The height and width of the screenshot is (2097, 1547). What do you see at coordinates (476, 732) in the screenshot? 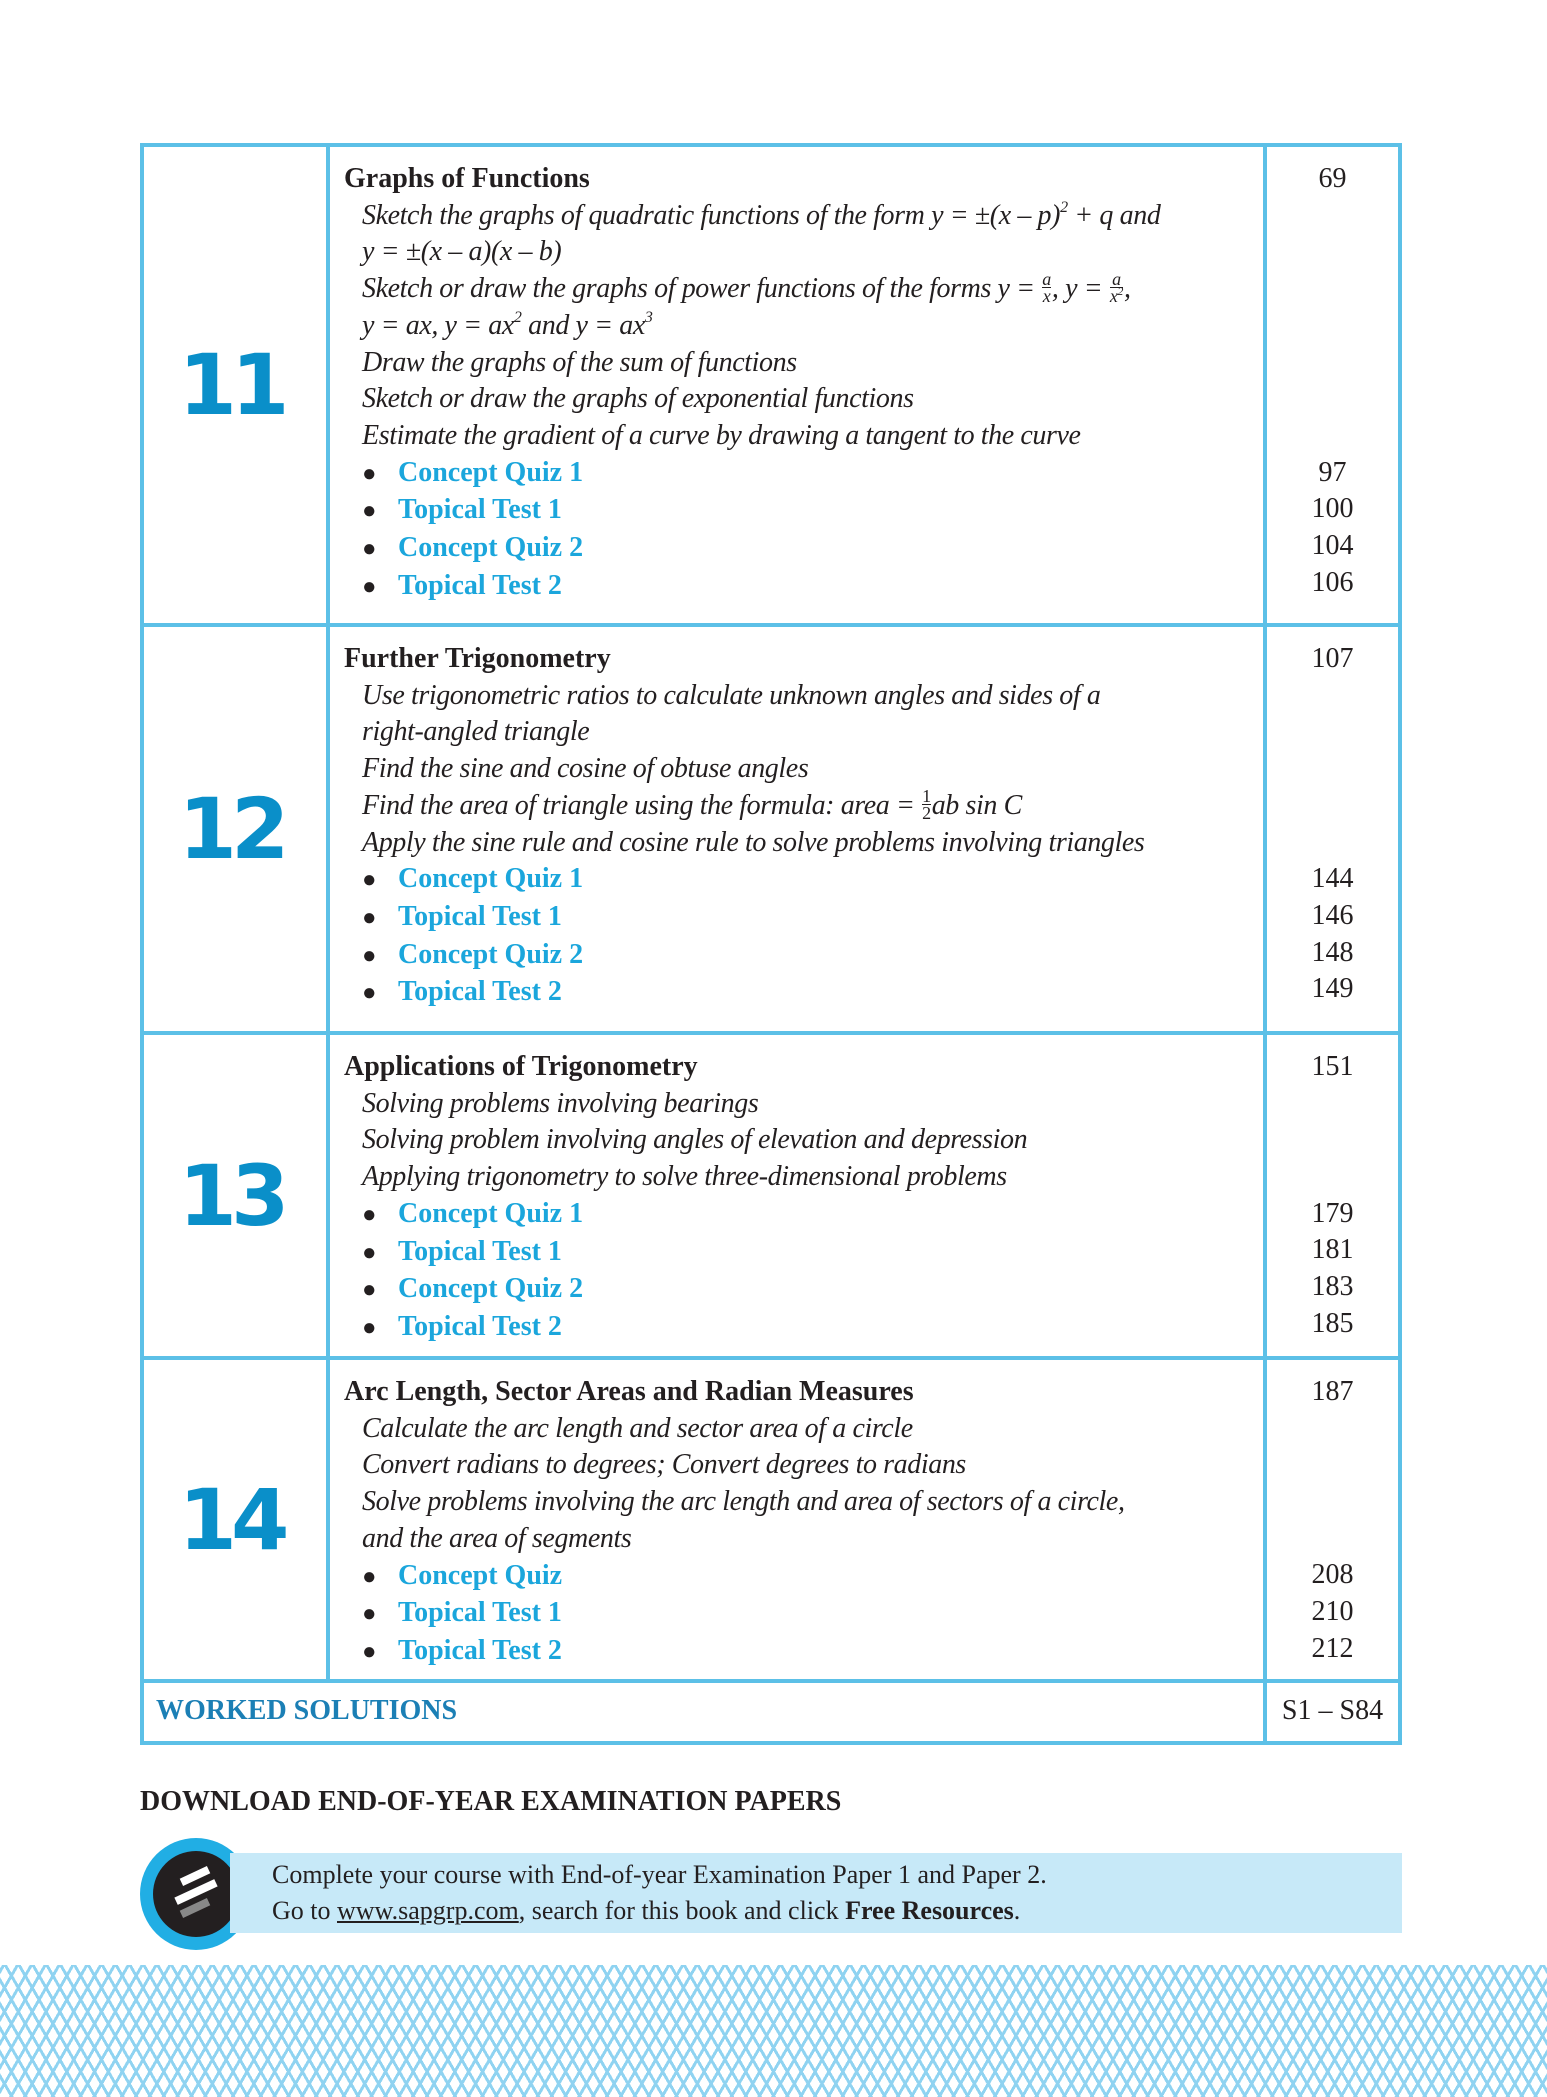
I see `objective: right-angled triangle` at bounding box center [476, 732].